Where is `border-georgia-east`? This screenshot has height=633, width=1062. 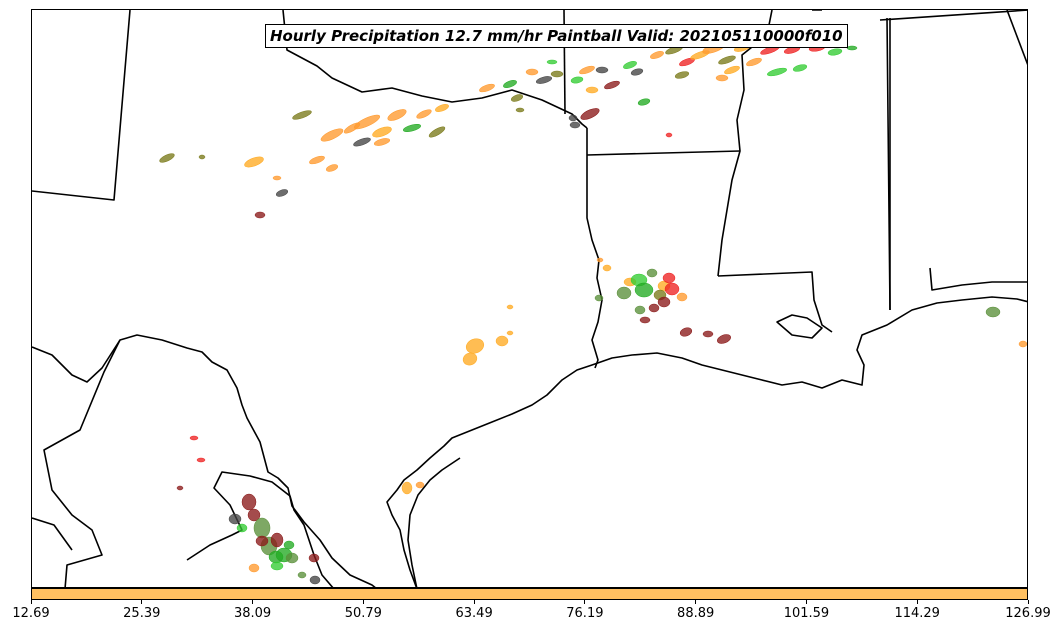
border-georgia-east is located at coordinates (1016, 37).